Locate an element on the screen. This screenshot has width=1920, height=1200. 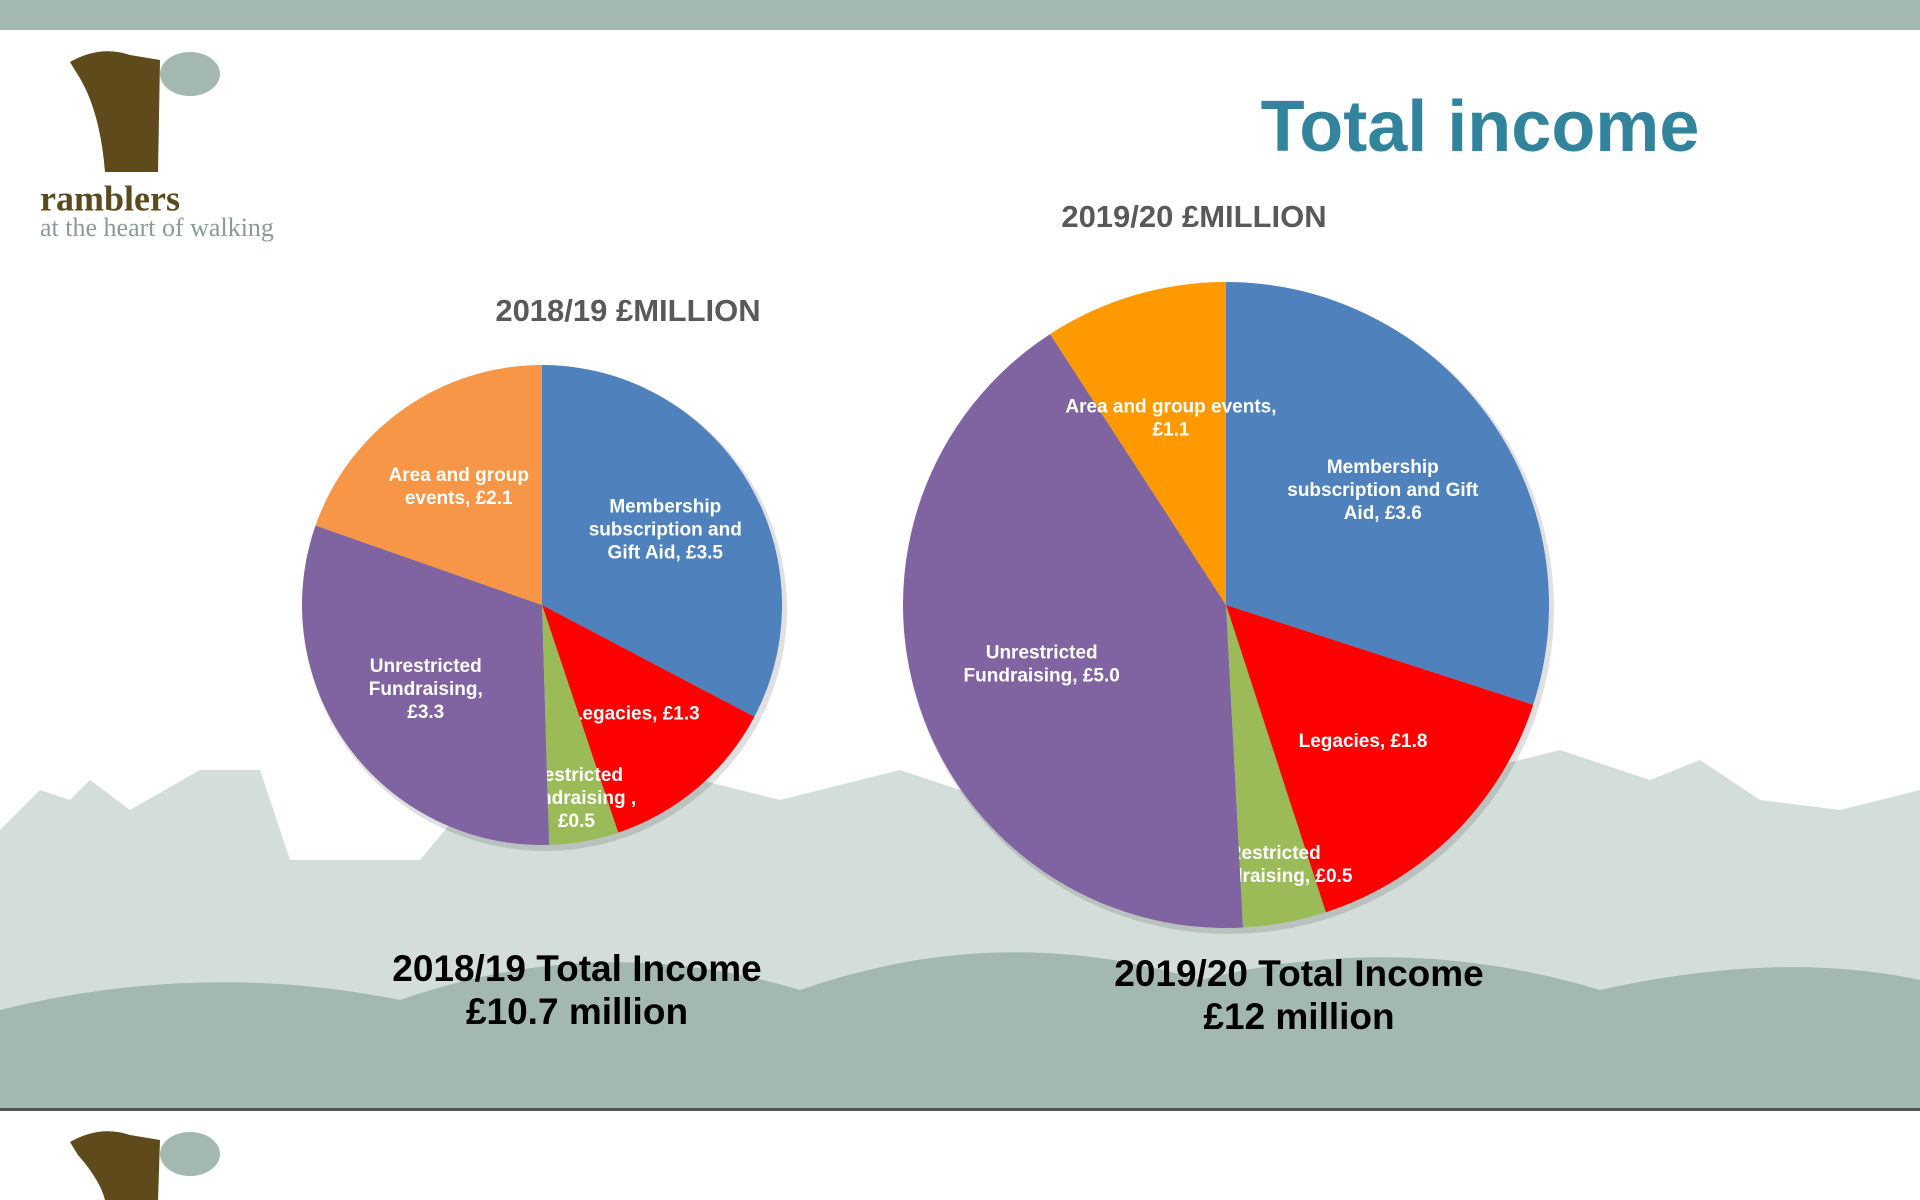
data-label: Membership subscription and Gift Aid, £3.6 is located at coordinates (1383, 490).